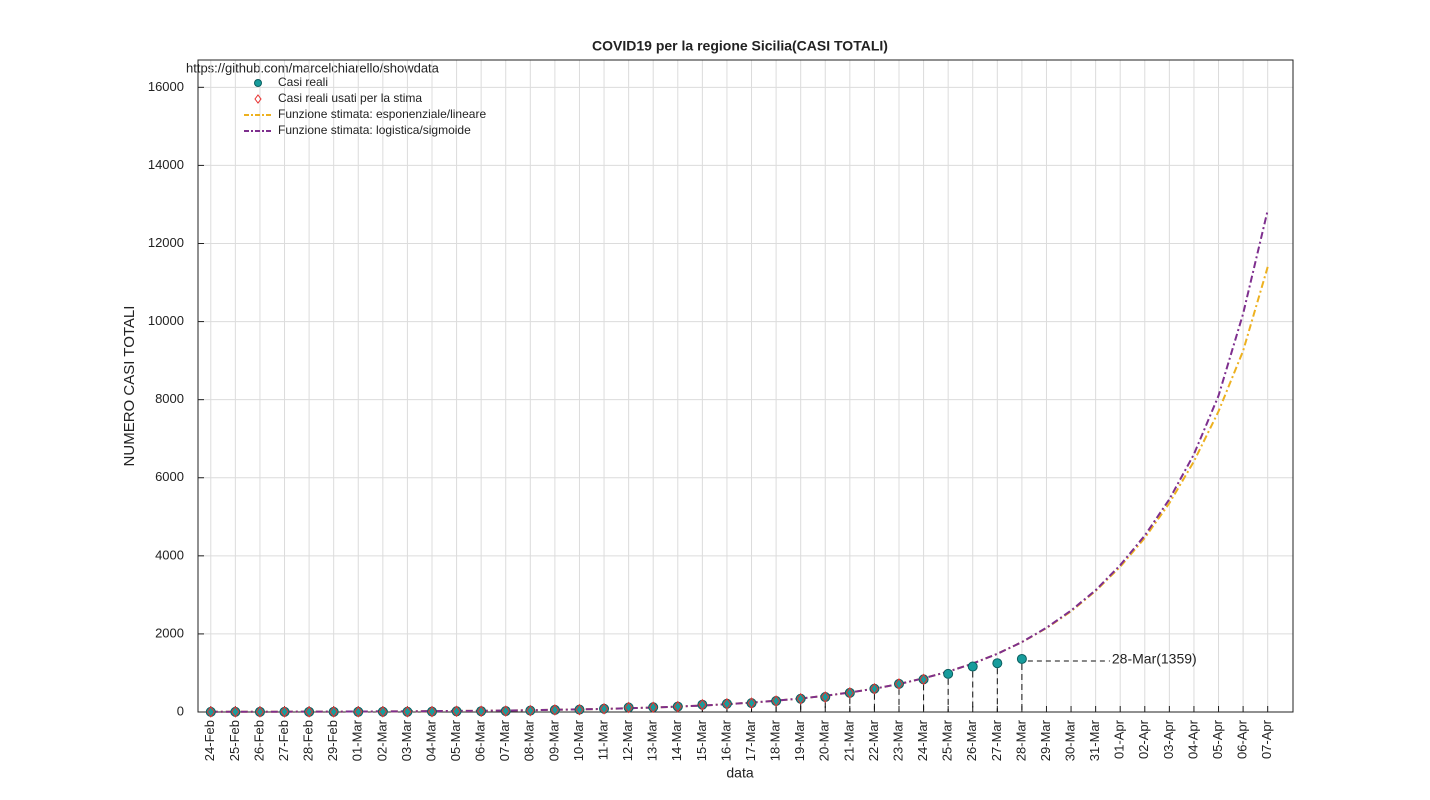 The height and width of the screenshot is (800, 1430). What do you see at coordinates (578, 740) in the screenshot?
I see `x-tick-label: 10-Mar` at bounding box center [578, 740].